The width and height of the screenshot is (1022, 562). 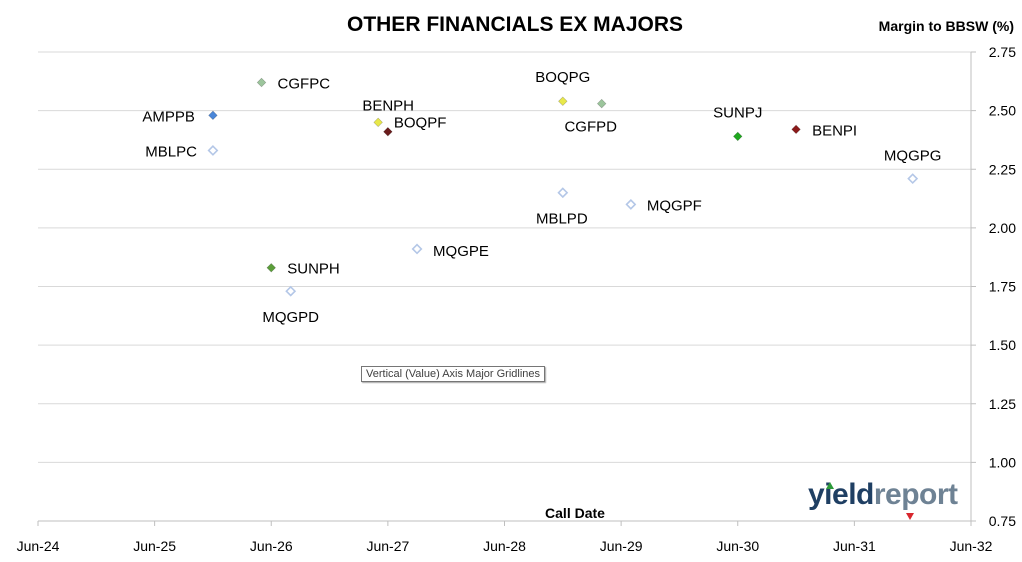 I want to click on y-tick-label: 2.75, so click(x=1002, y=52).